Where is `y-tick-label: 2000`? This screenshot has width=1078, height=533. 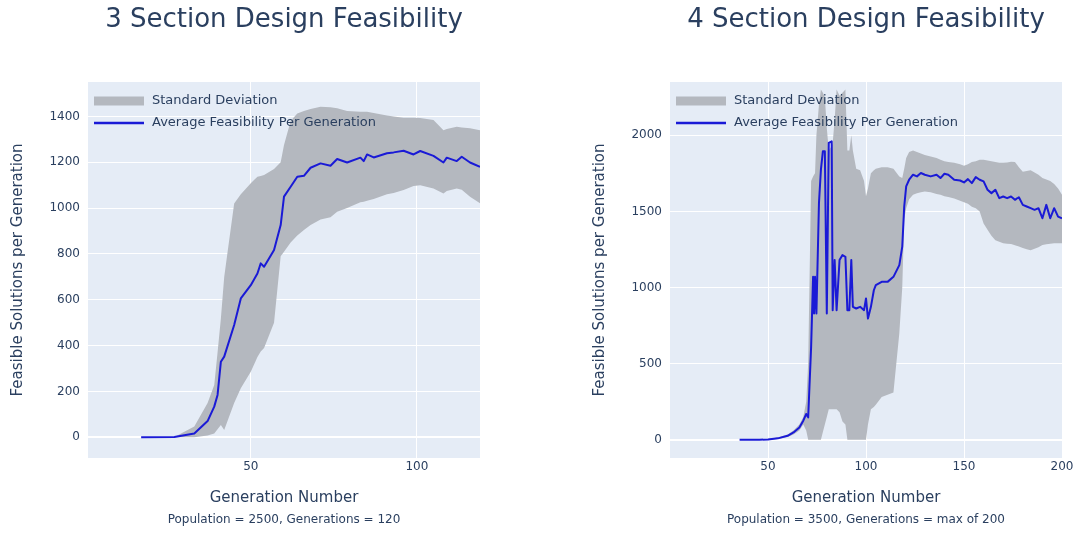
y-tick-label: 2000 is located at coordinates (646, 134).